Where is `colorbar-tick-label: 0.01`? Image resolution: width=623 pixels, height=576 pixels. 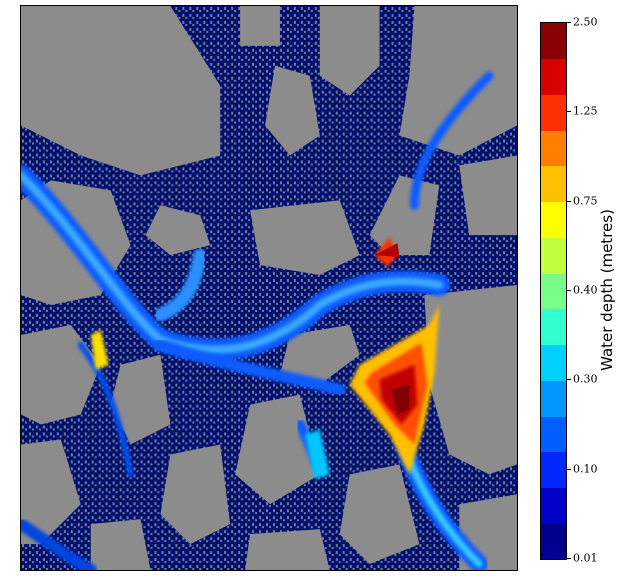
colorbar-tick-label: 0.01 is located at coordinates (585, 558).